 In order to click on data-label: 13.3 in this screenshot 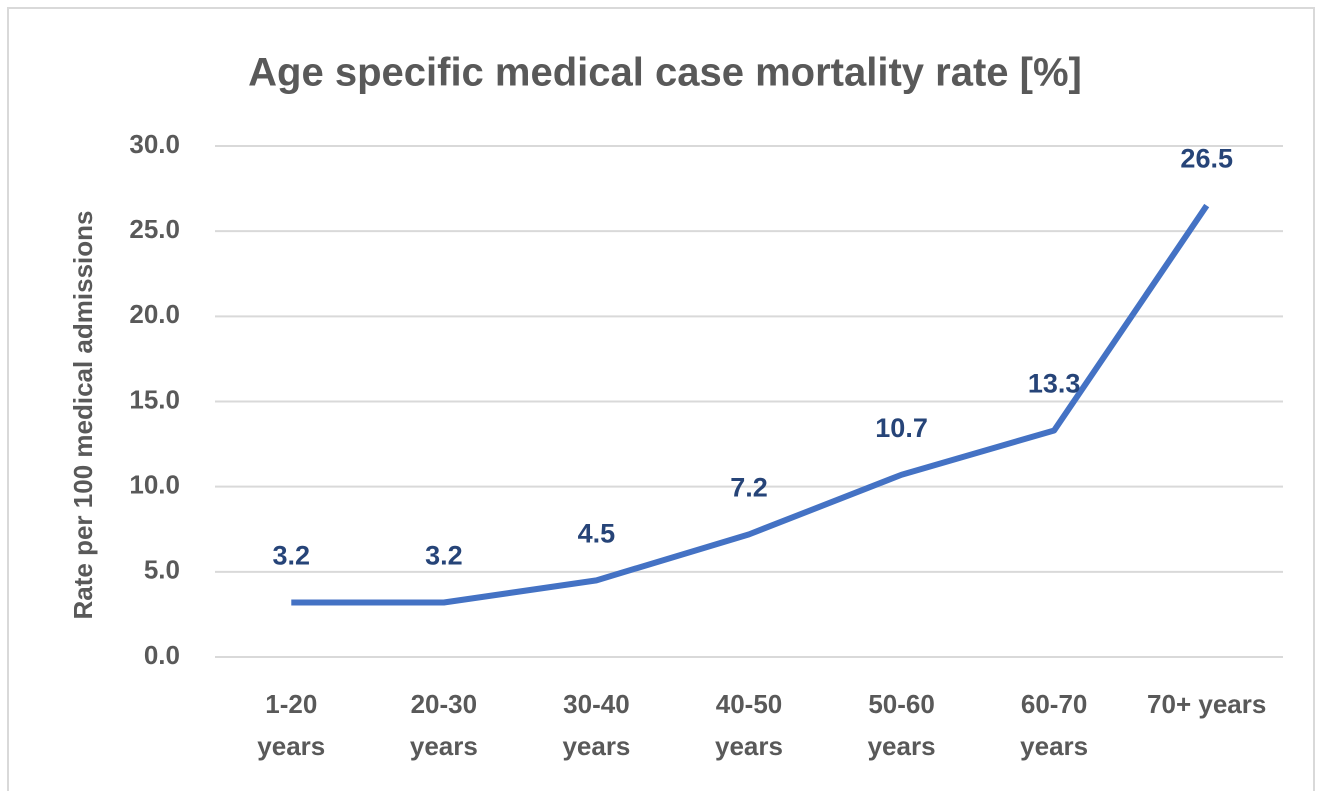, I will do `click(1054, 384)`.